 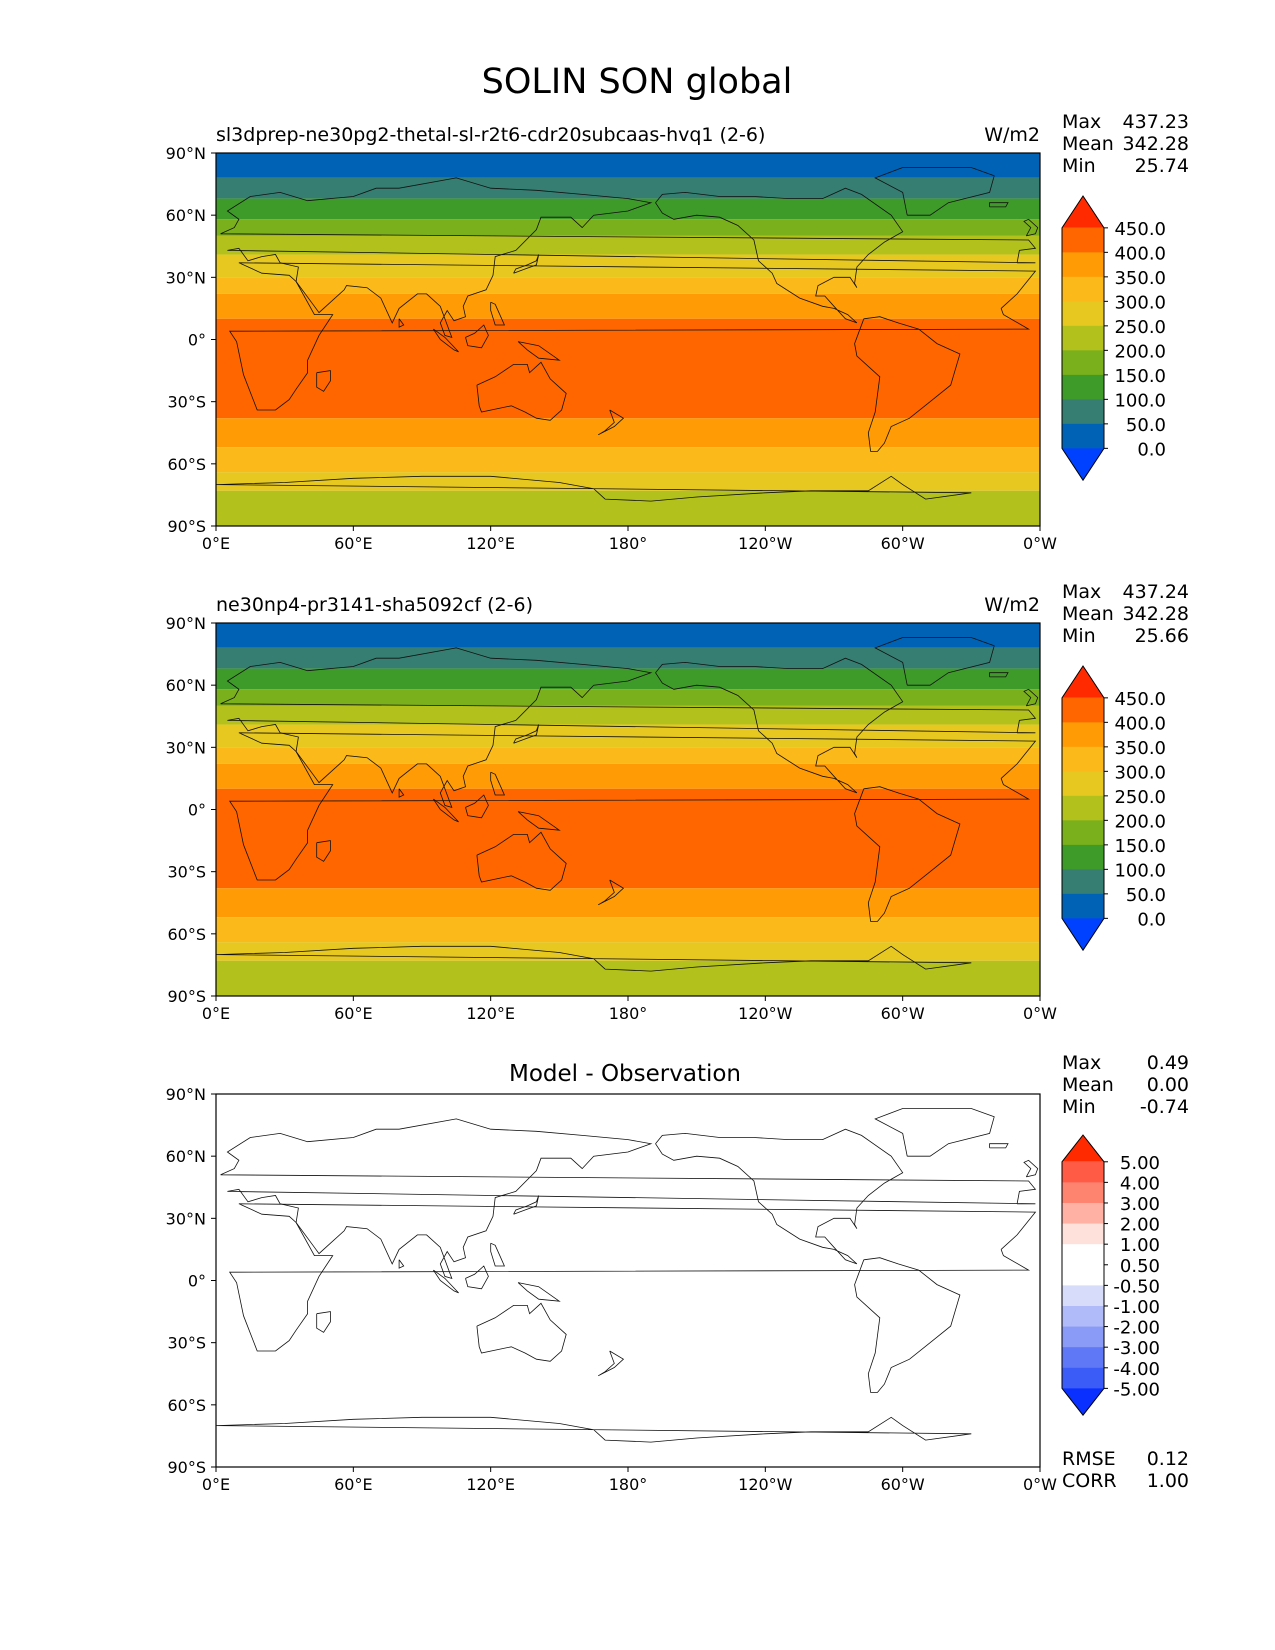 What do you see at coordinates (1146, 425) in the screenshot?
I see `colorbar-label: 50.0` at bounding box center [1146, 425].